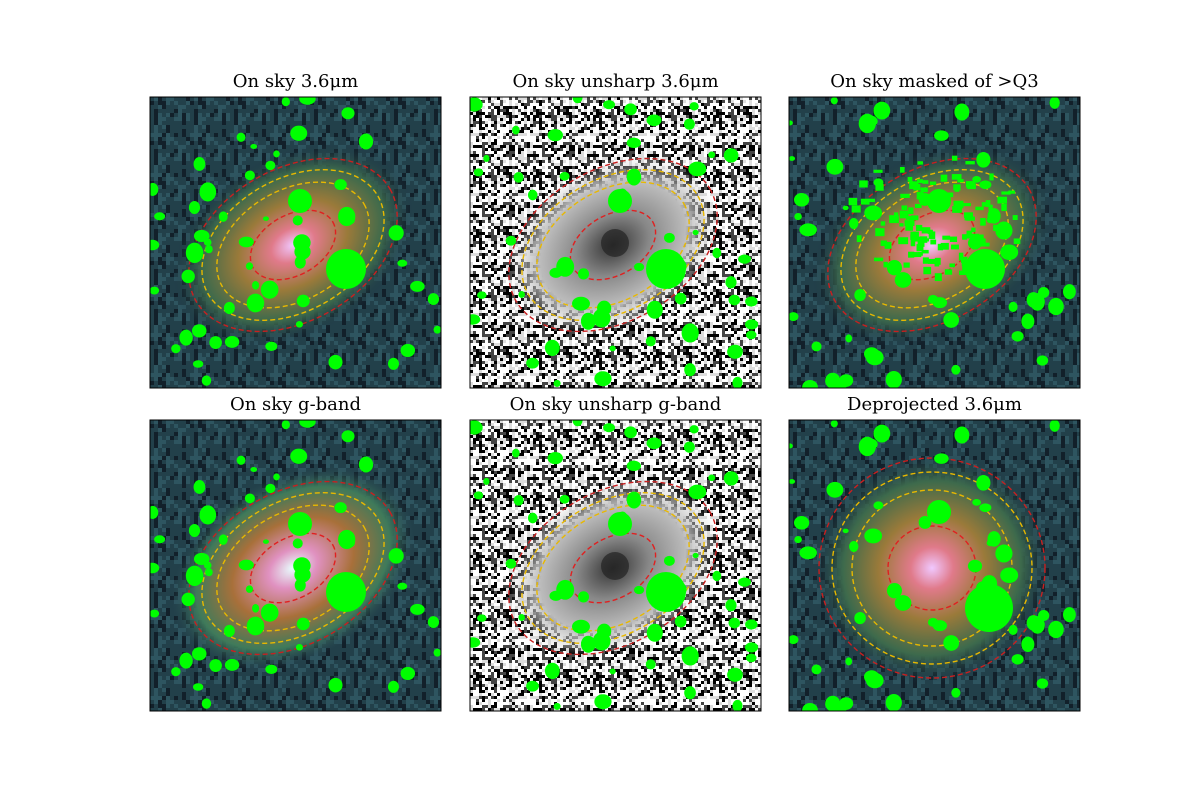 This screenshot has height=800, width=1200. I want to click on isophote-ellipse, so click(293, 245).